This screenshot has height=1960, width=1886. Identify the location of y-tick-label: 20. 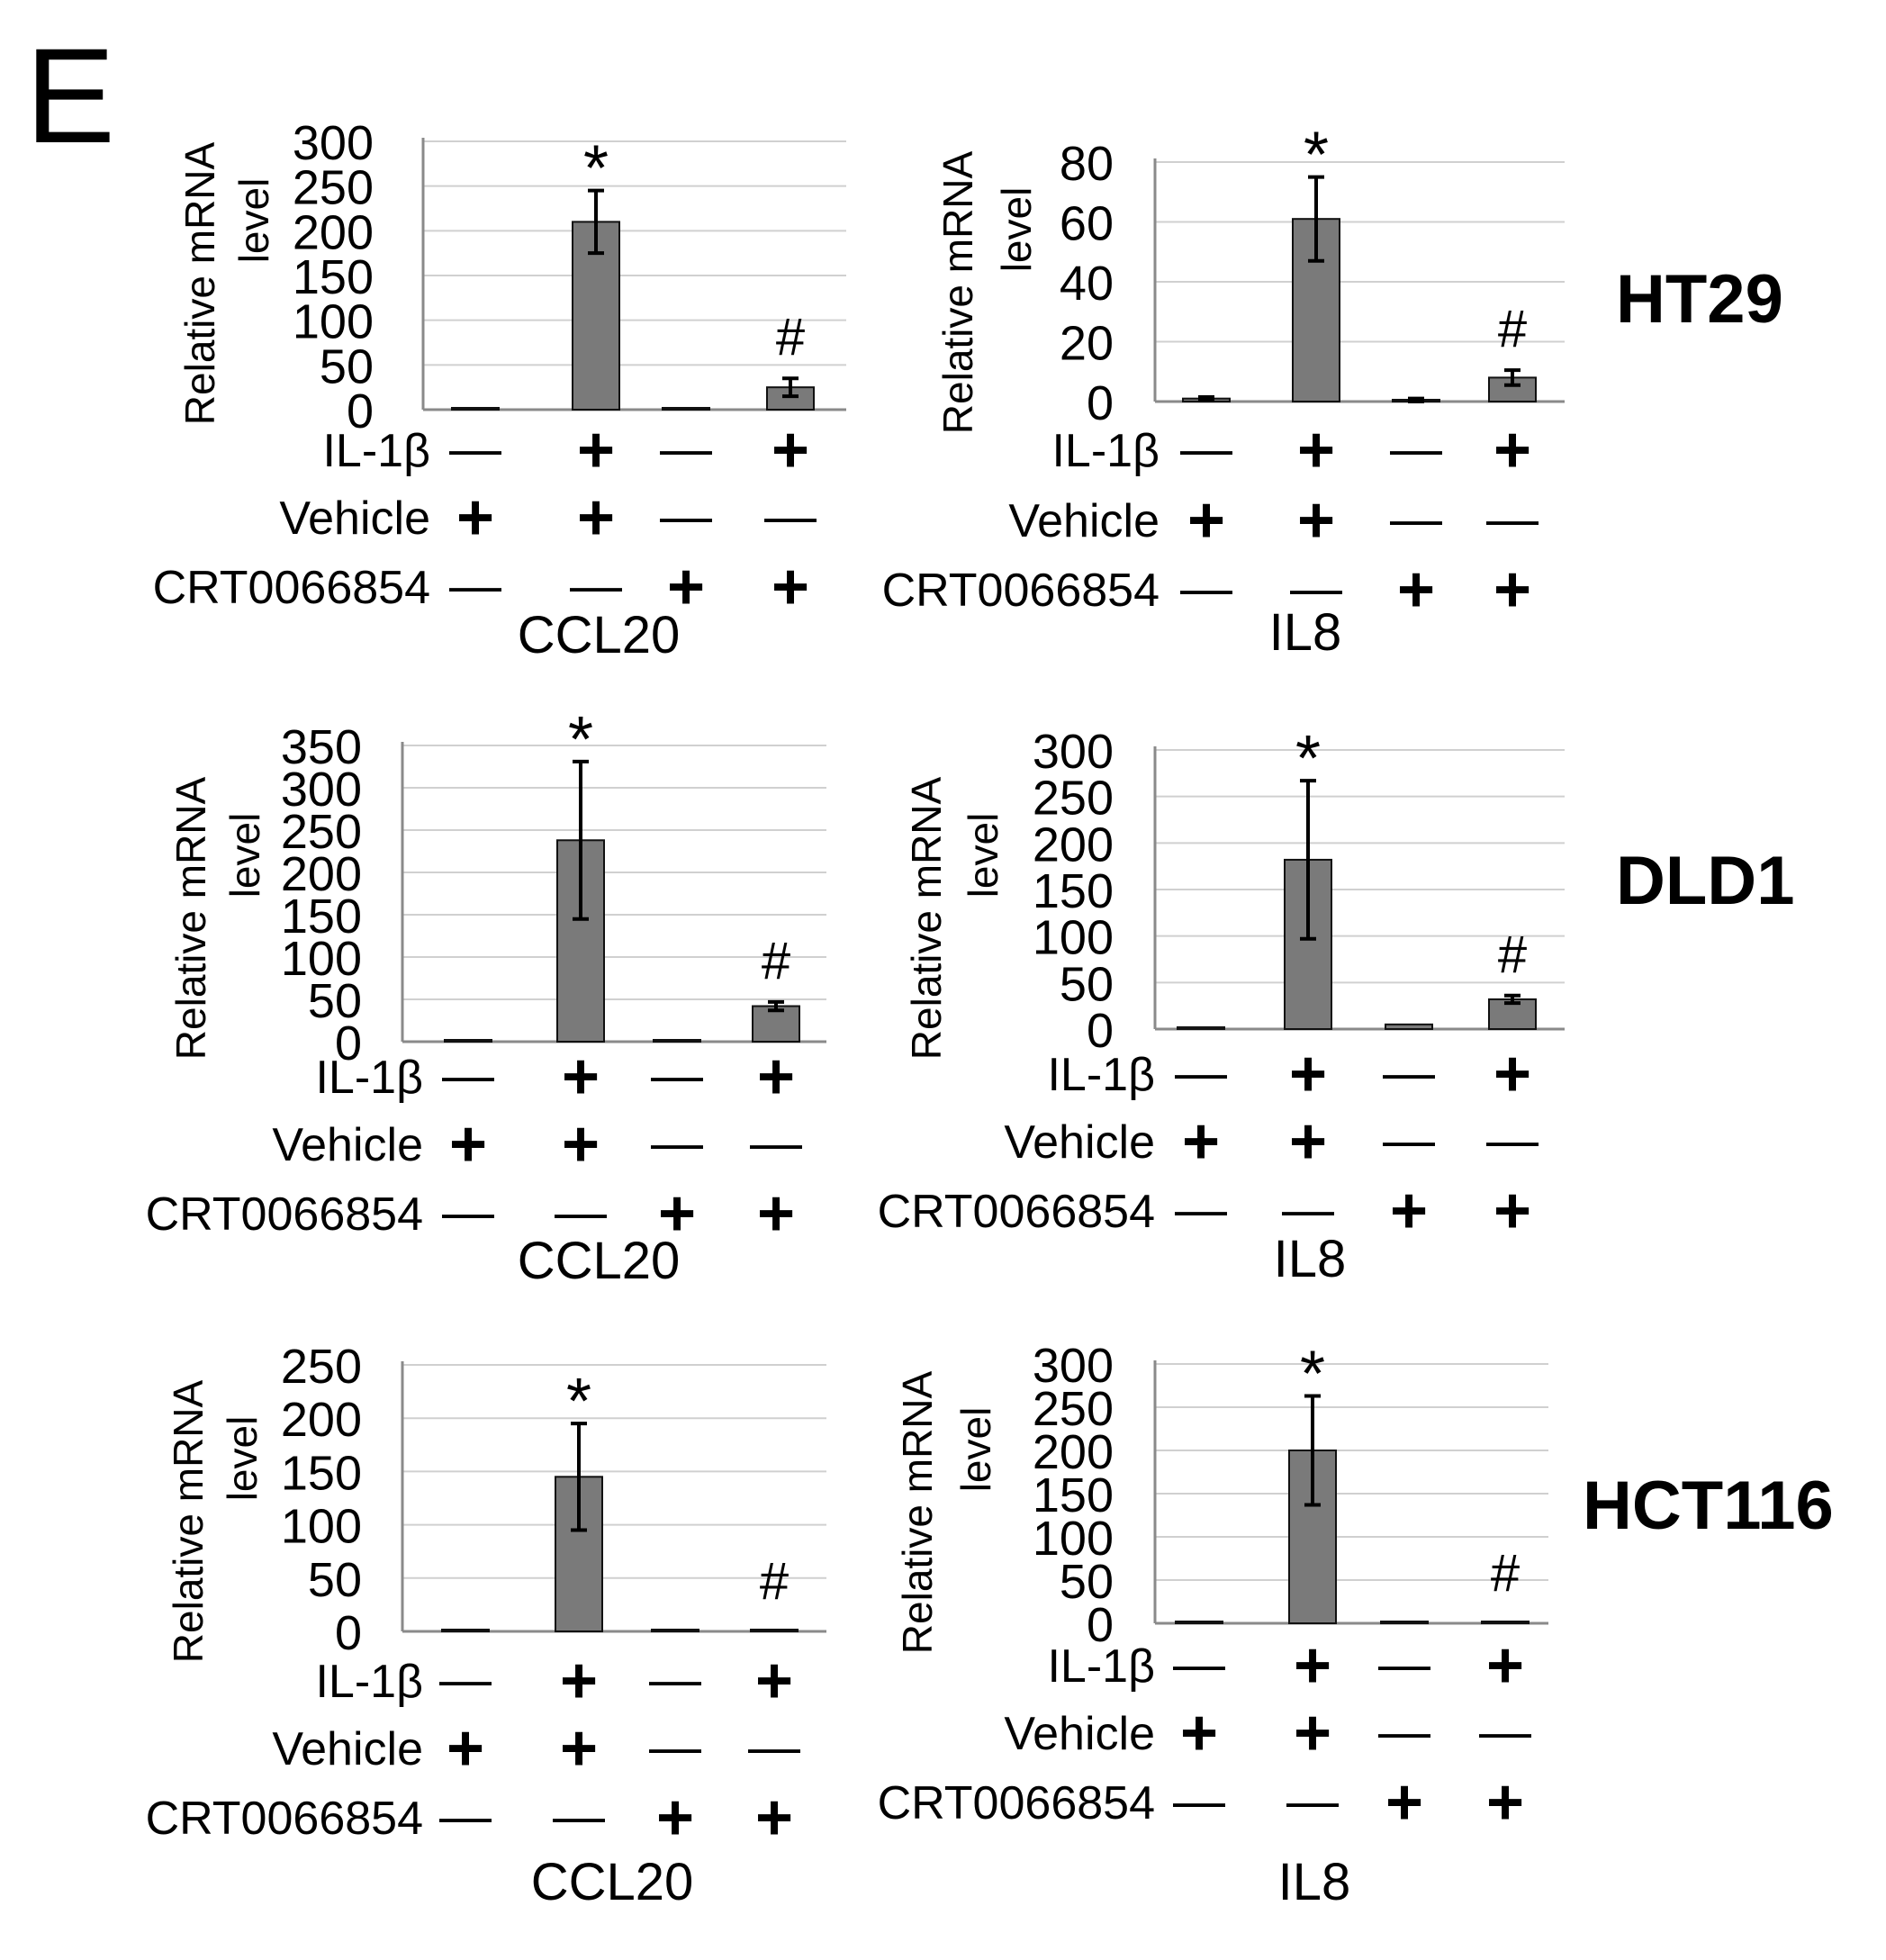
(1087, 344).